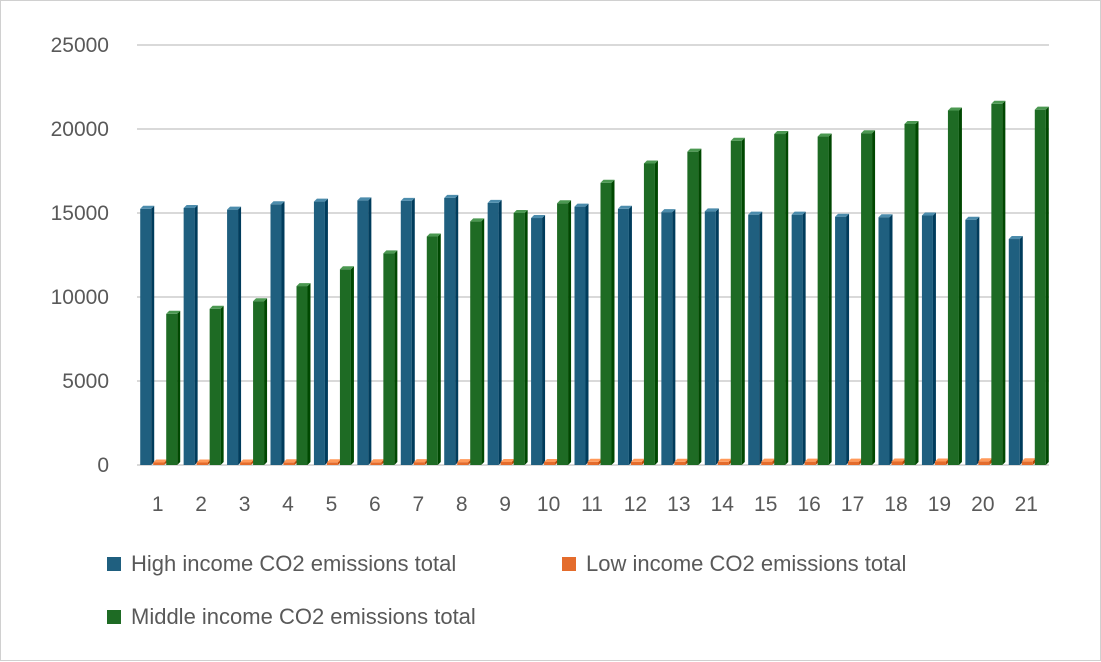 The height and width of the screenshot is (662, 1101). I want to click on x-tick-label: 10, so click(548, 504).